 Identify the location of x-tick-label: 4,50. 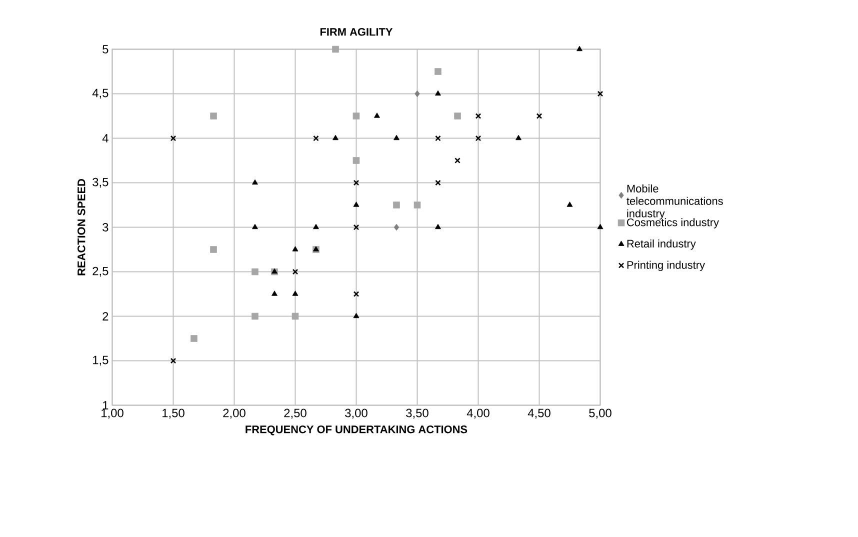
(539, 413).